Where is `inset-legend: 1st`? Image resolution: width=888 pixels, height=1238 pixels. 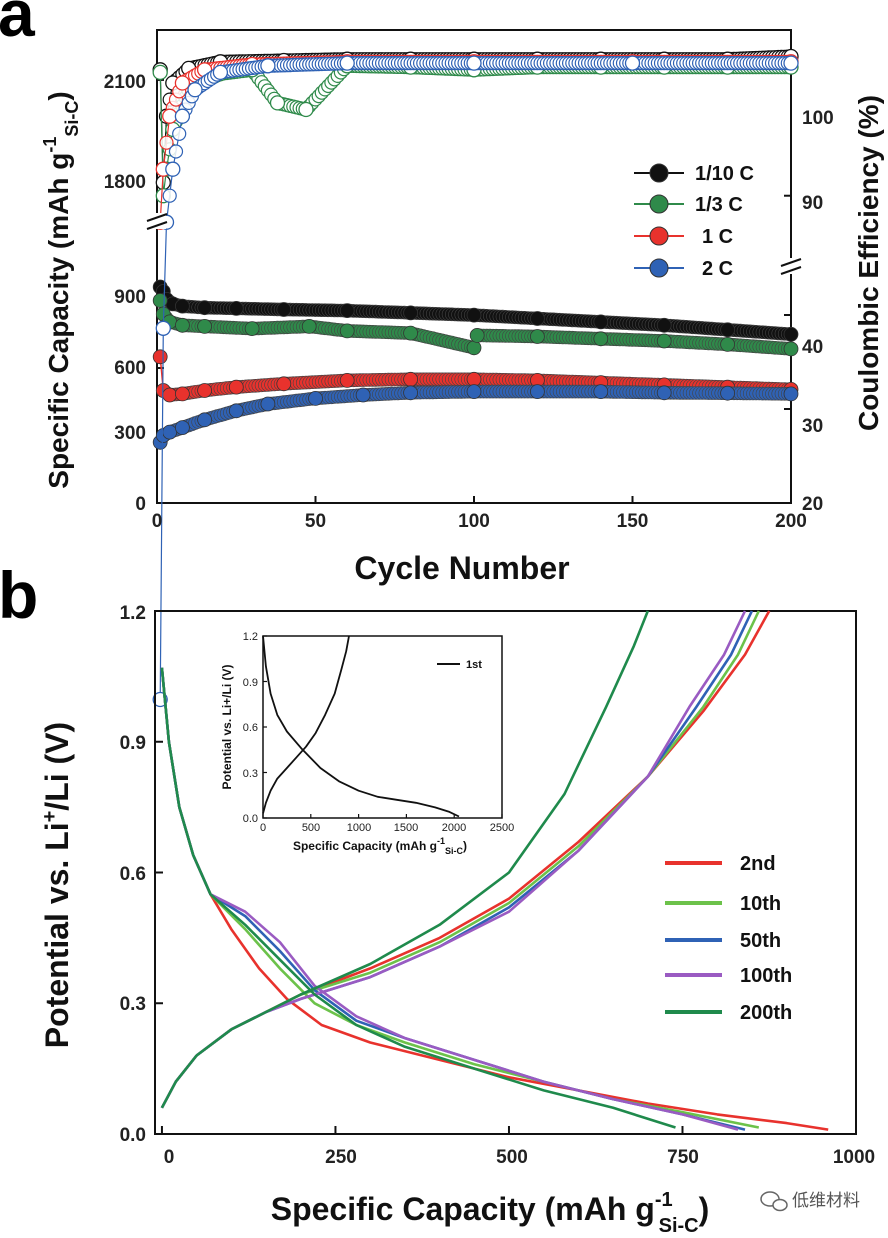 inset-legend: 1st is located at coordinates (459, 665).